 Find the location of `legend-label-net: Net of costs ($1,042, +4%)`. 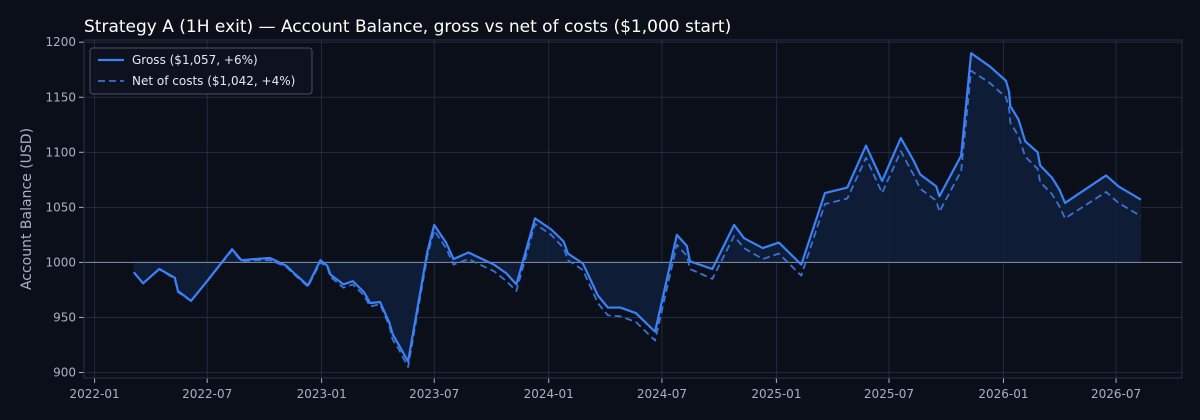

legend-label-net: Net of costs ($1,042, +4%) is located at coordinates (213, 81).